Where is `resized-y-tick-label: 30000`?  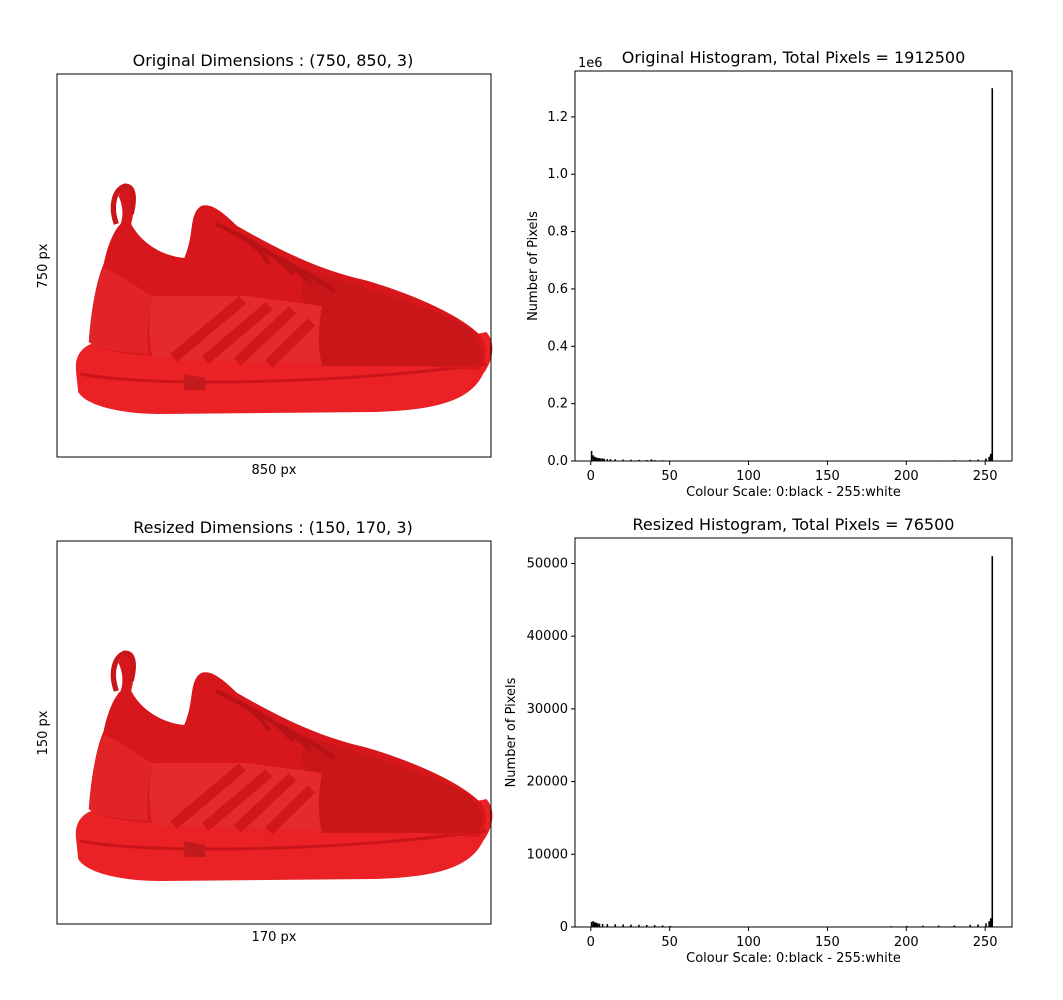 resized-y-tick-label: 30000 is located at coordinates (547, 709).